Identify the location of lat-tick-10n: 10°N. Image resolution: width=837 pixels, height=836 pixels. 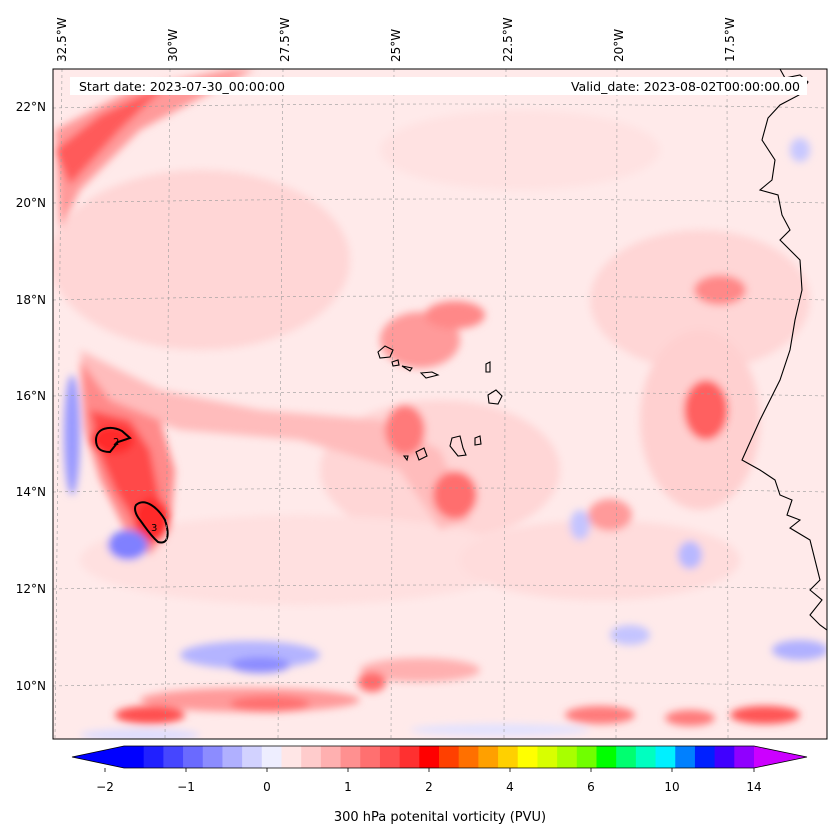
(31, 686).